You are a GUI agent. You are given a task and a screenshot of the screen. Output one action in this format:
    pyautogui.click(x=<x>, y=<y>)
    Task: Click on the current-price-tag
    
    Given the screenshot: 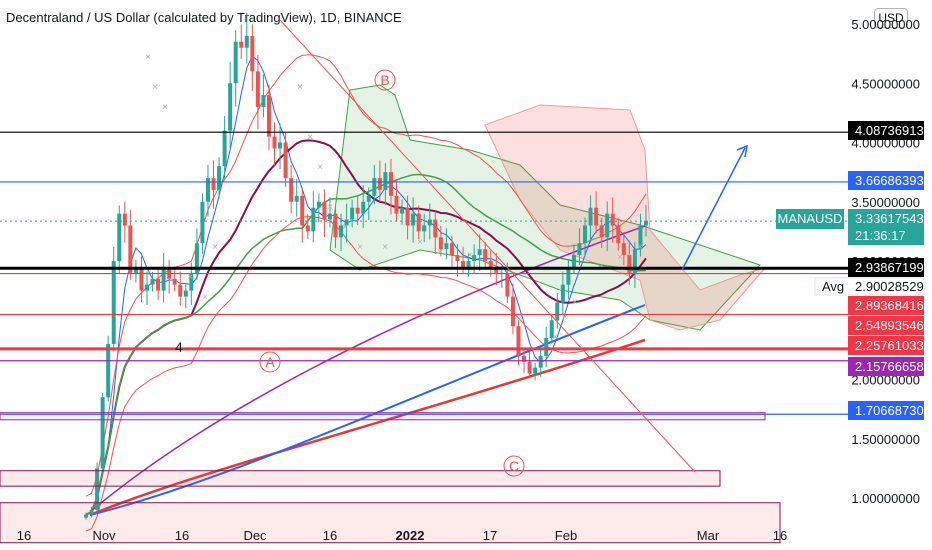 What is the action you would take?
    pyautogui.click(x=886, y=227)
    